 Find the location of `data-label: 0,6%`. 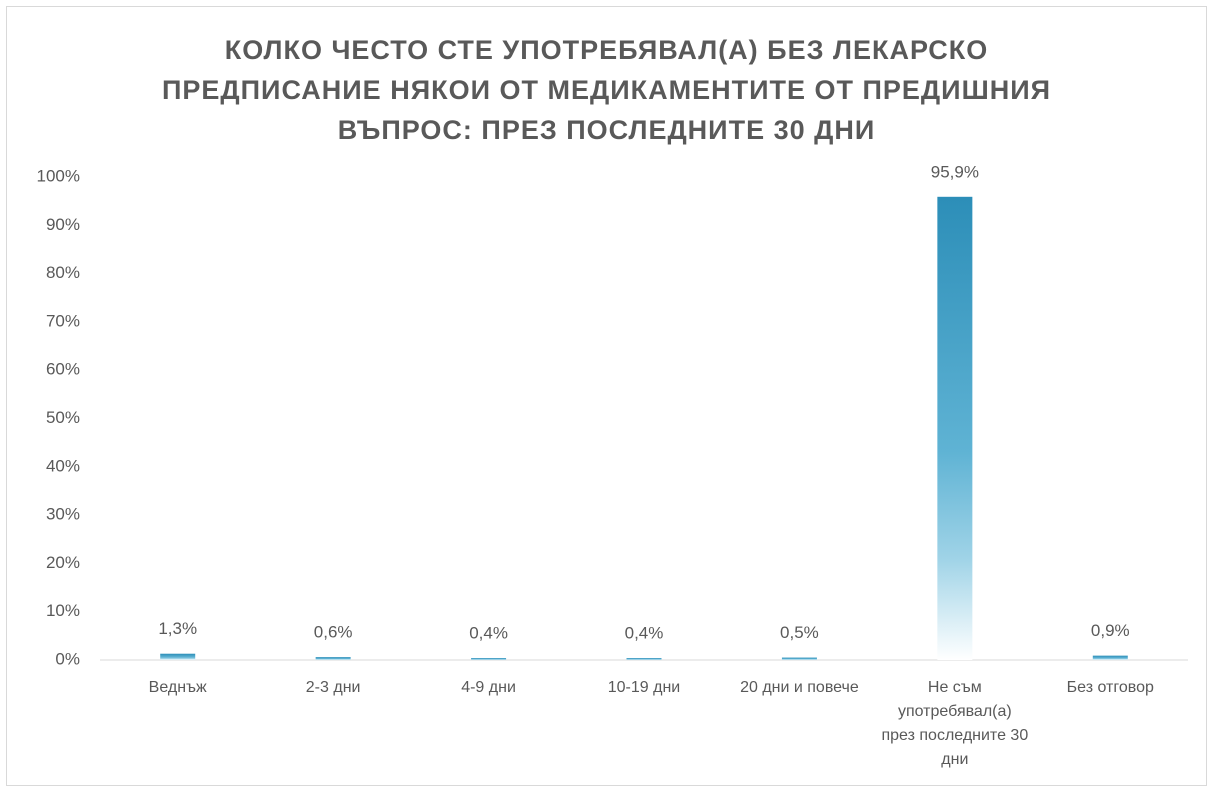

data-label: 0,6% is located at coordinates (333, 632).